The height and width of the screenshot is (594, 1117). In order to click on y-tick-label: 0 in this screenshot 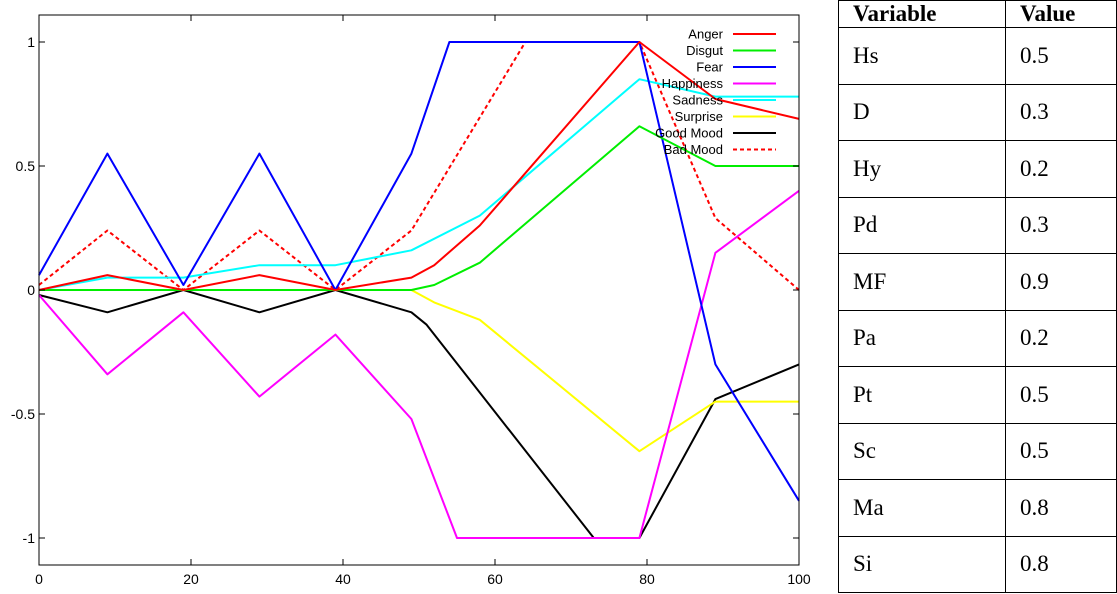, I will do `click(31, 290)`.